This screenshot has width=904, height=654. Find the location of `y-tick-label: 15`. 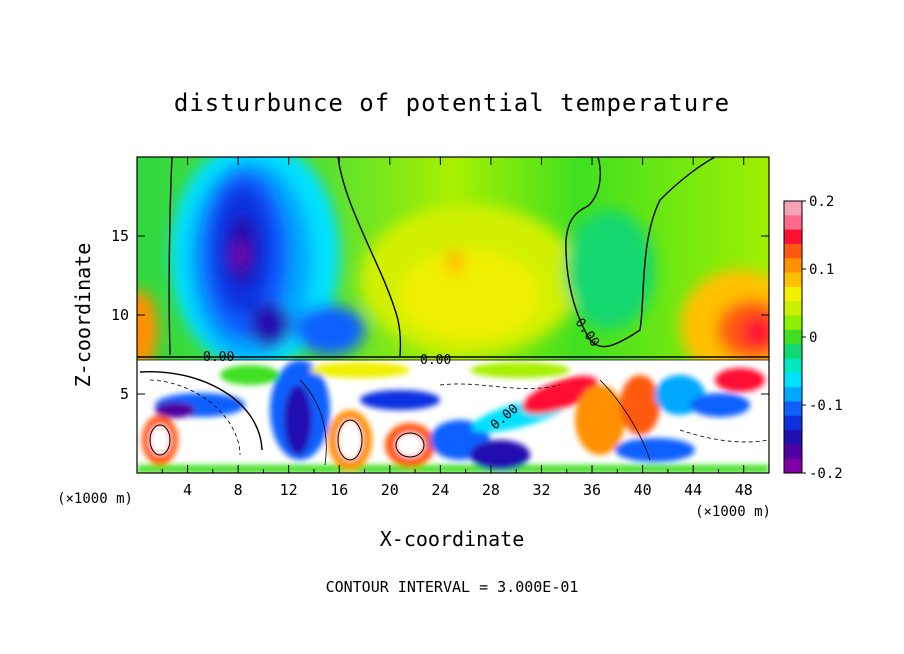

y-tick-label: 15 is located at coordinates (120, 236).